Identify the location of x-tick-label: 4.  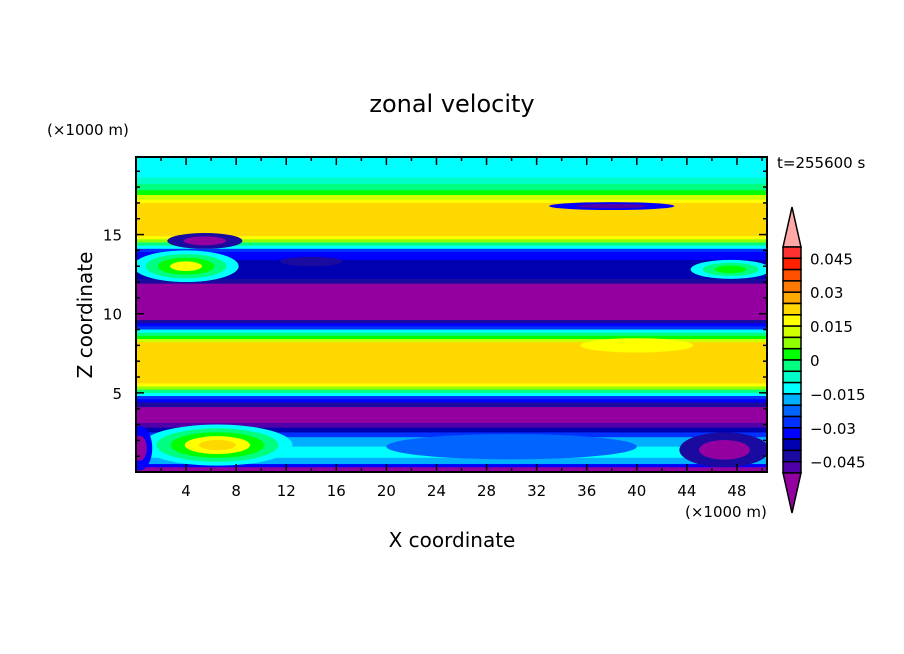
(186, 491).